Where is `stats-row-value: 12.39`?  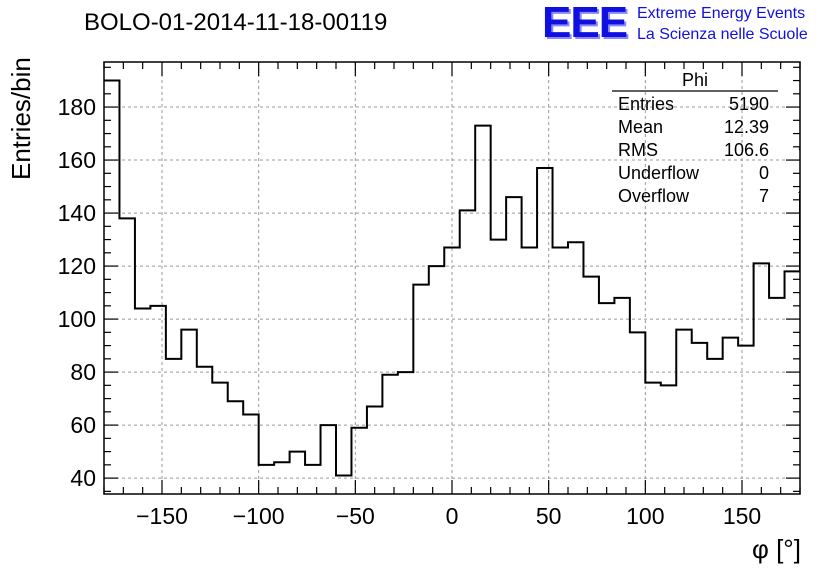 stats-row-value: 12.39 is located at coordinates (746, 127).